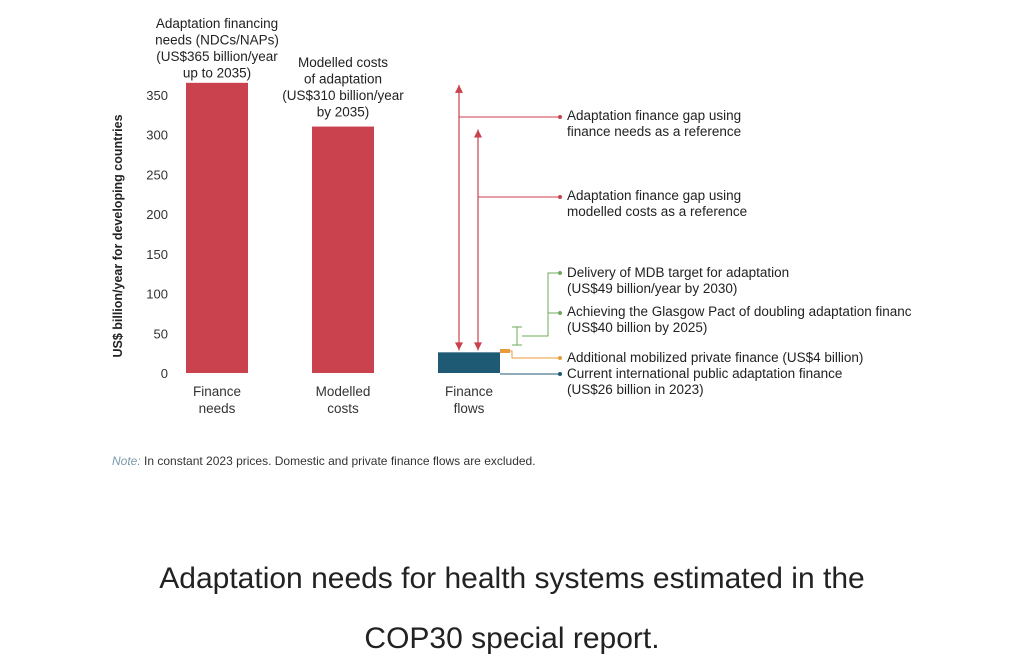  Describe the element at coordinates (468, 217) in the screenshot. I see `gap-arrows` at that location.